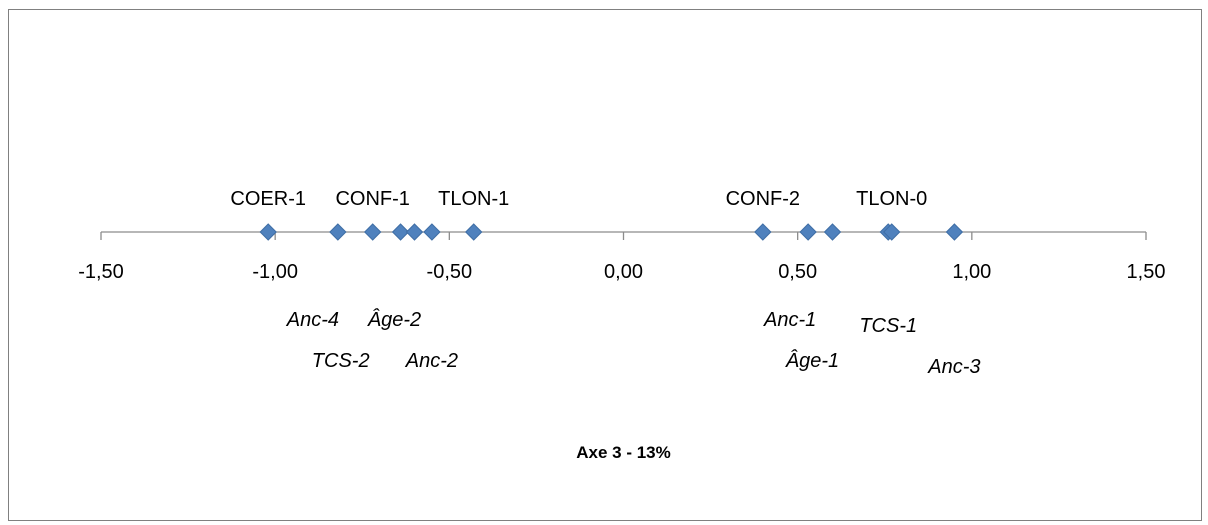  I want to click on data-point-label: TCS-2, so click(341, 361).